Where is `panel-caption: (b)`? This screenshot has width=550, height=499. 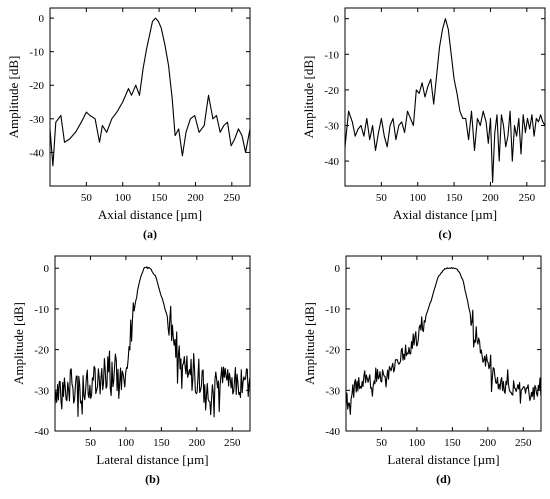 panel-caption: (b) is located at coordinates (152, 479).